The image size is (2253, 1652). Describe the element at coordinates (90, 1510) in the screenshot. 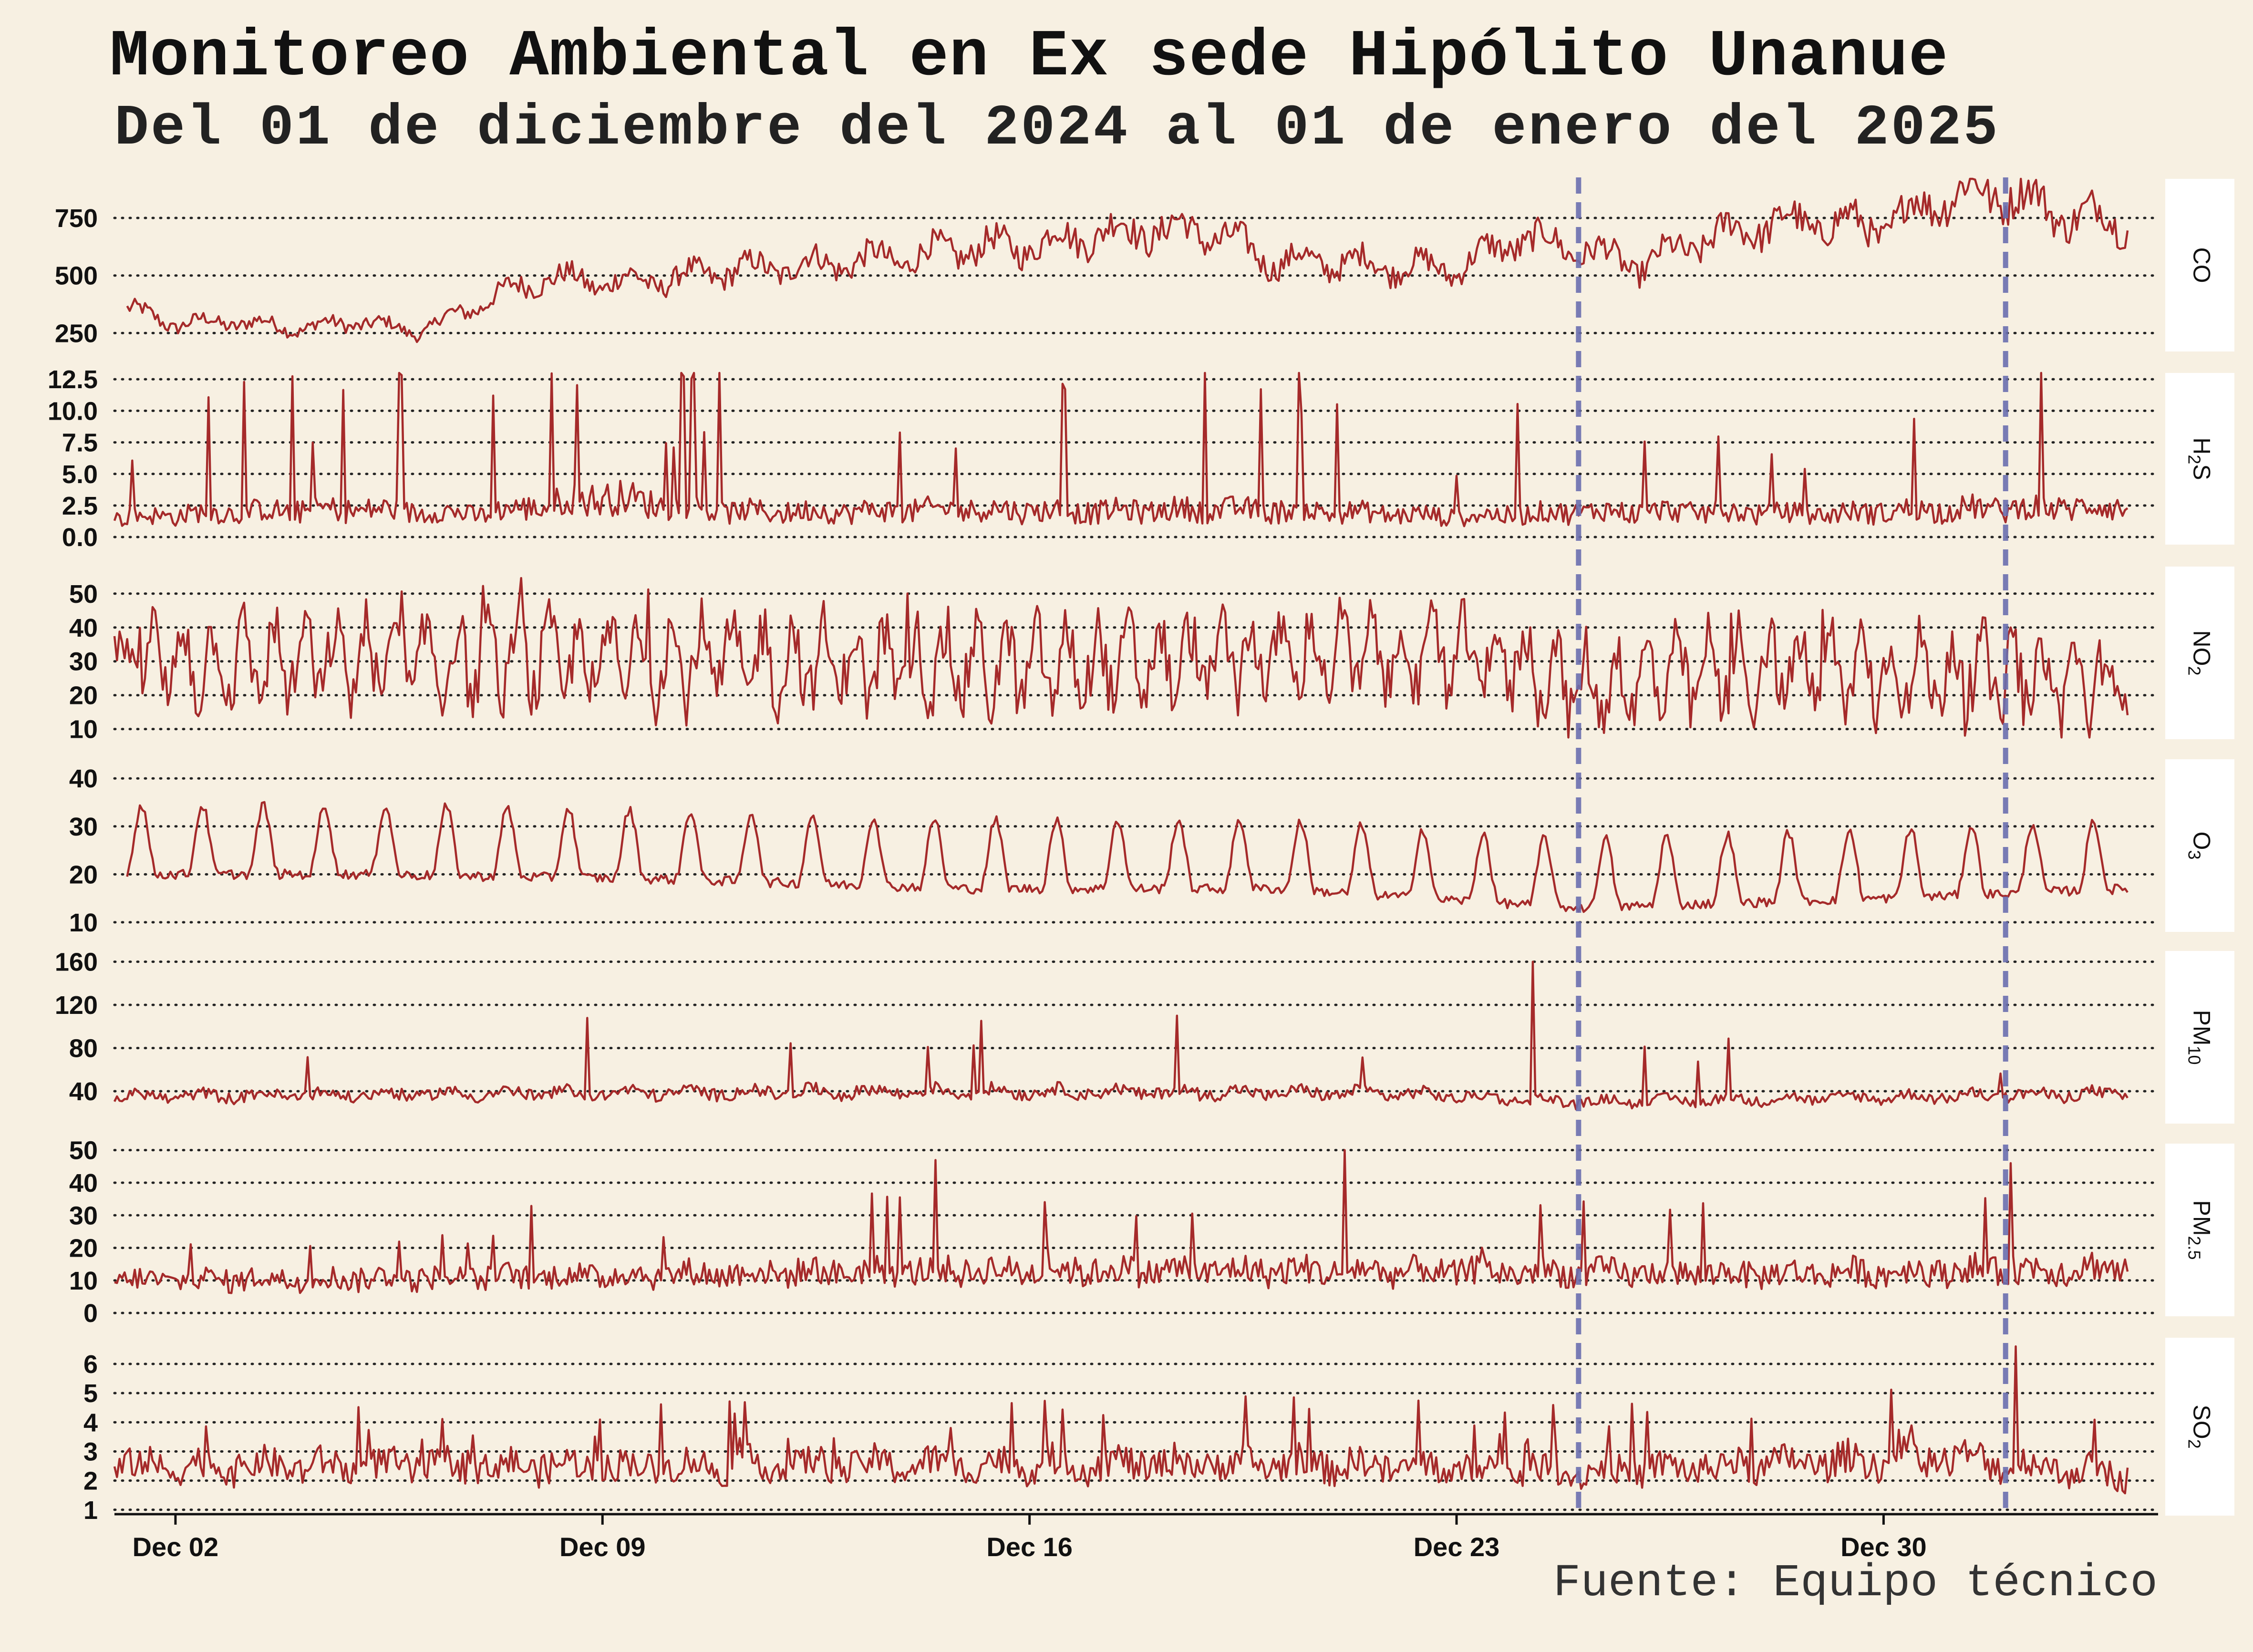

I see `y-tick-label: 1` at that location.